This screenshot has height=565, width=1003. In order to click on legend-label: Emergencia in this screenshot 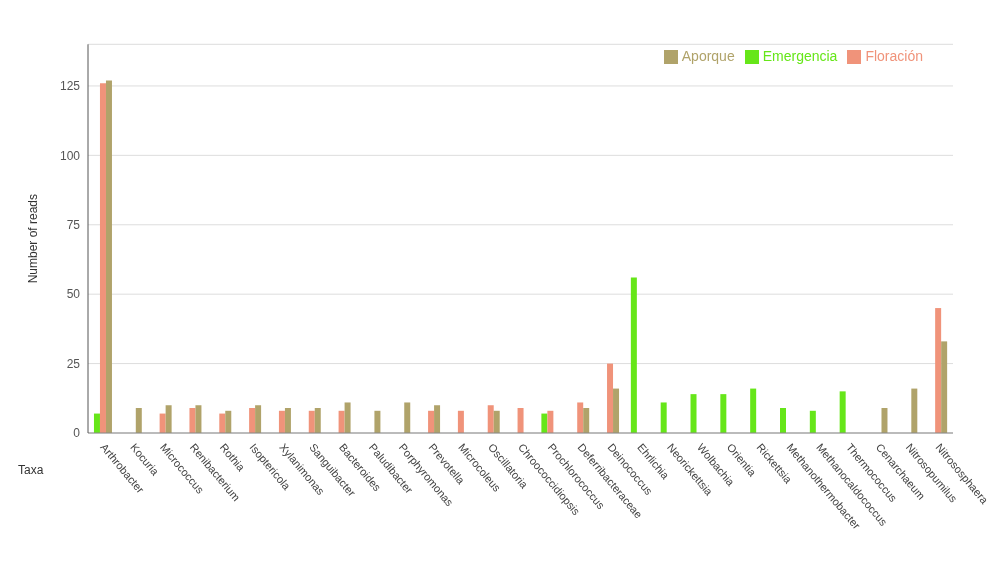, I will do `click(800, 56)`.